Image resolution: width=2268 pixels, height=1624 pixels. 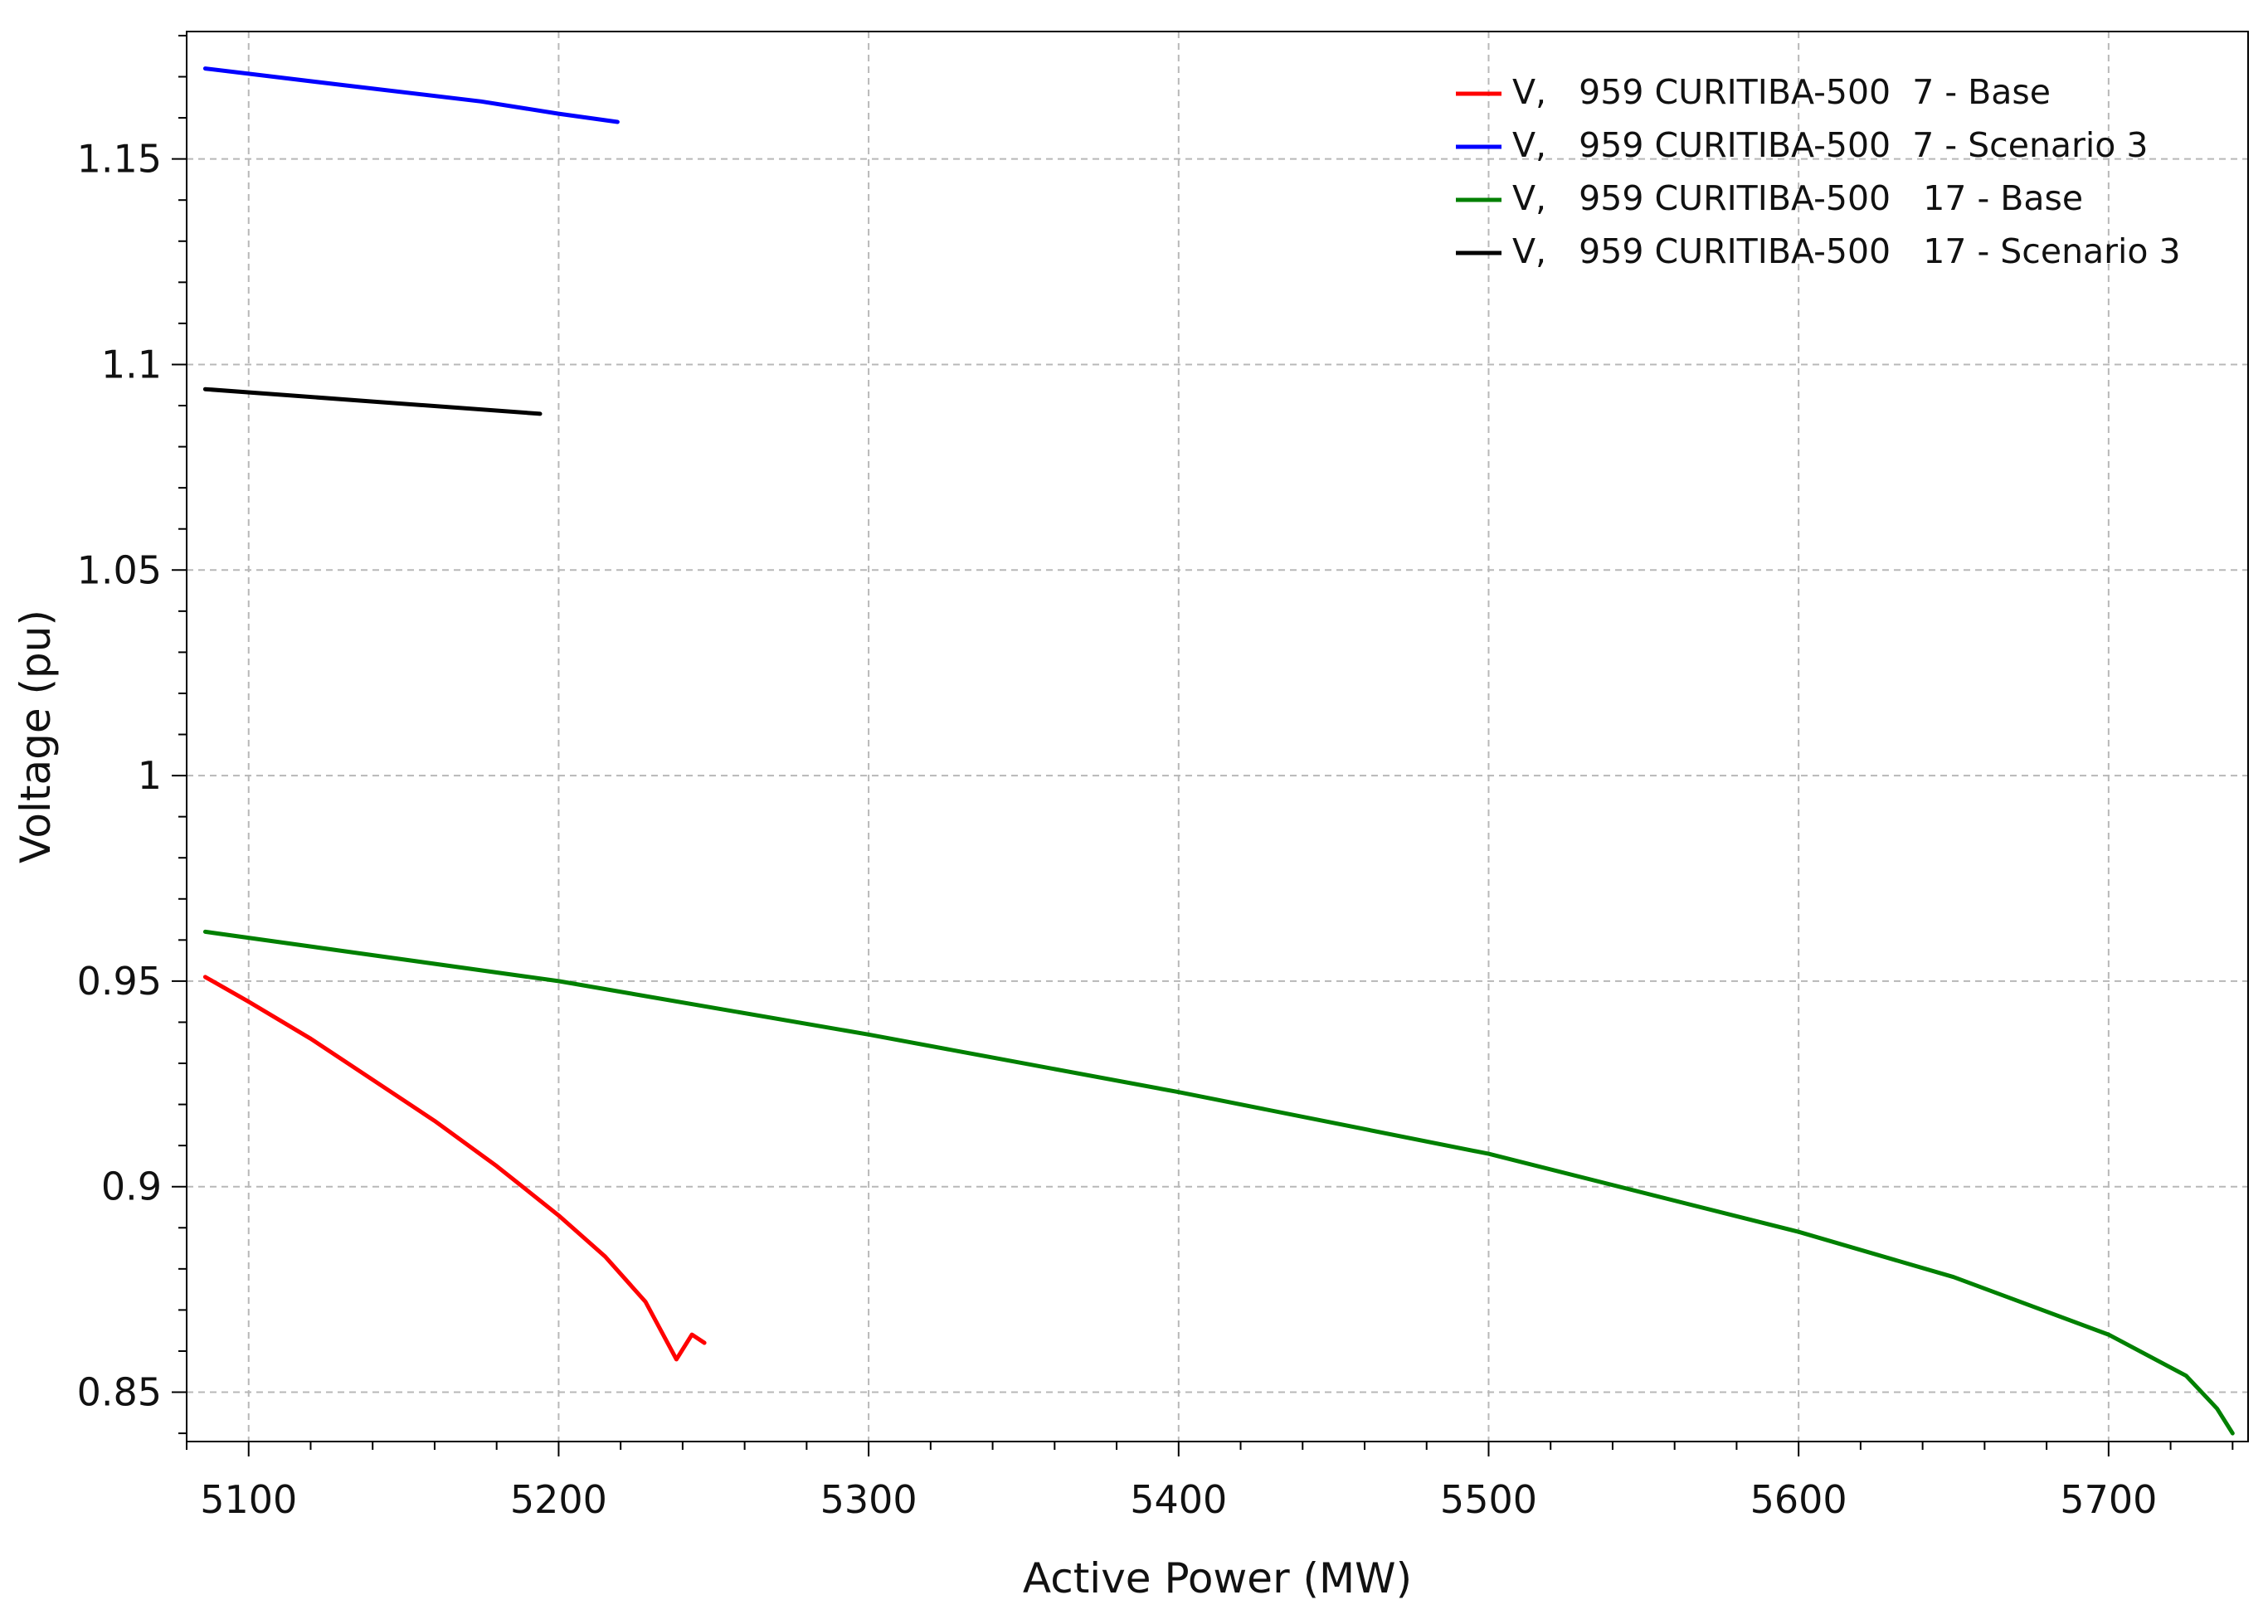 What do you see at coordinates (868, 1499) in the screenshot?
I see `x-tick-label: 5300` at bounding box center [868, 1499].